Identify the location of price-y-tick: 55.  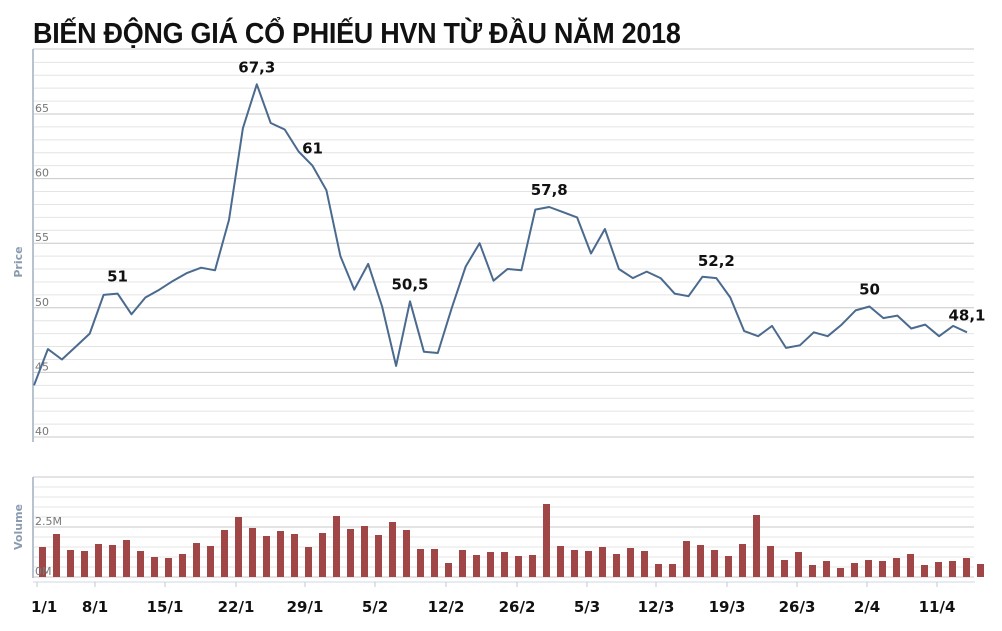
(42, 237).